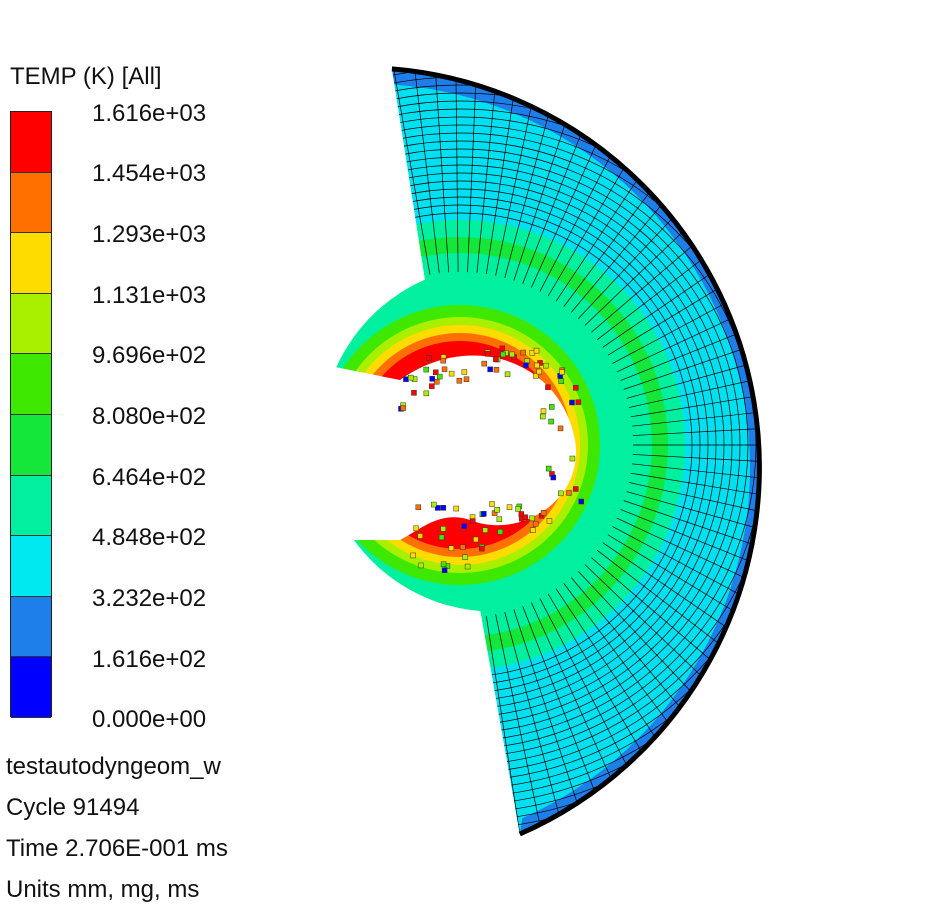 The width and height of the screenshot is (943, 905). What do you see at coordinates (113, 766) in the screenshot?
I see `model-name: testautodyngeom_w` at bounding box center [113, 766].